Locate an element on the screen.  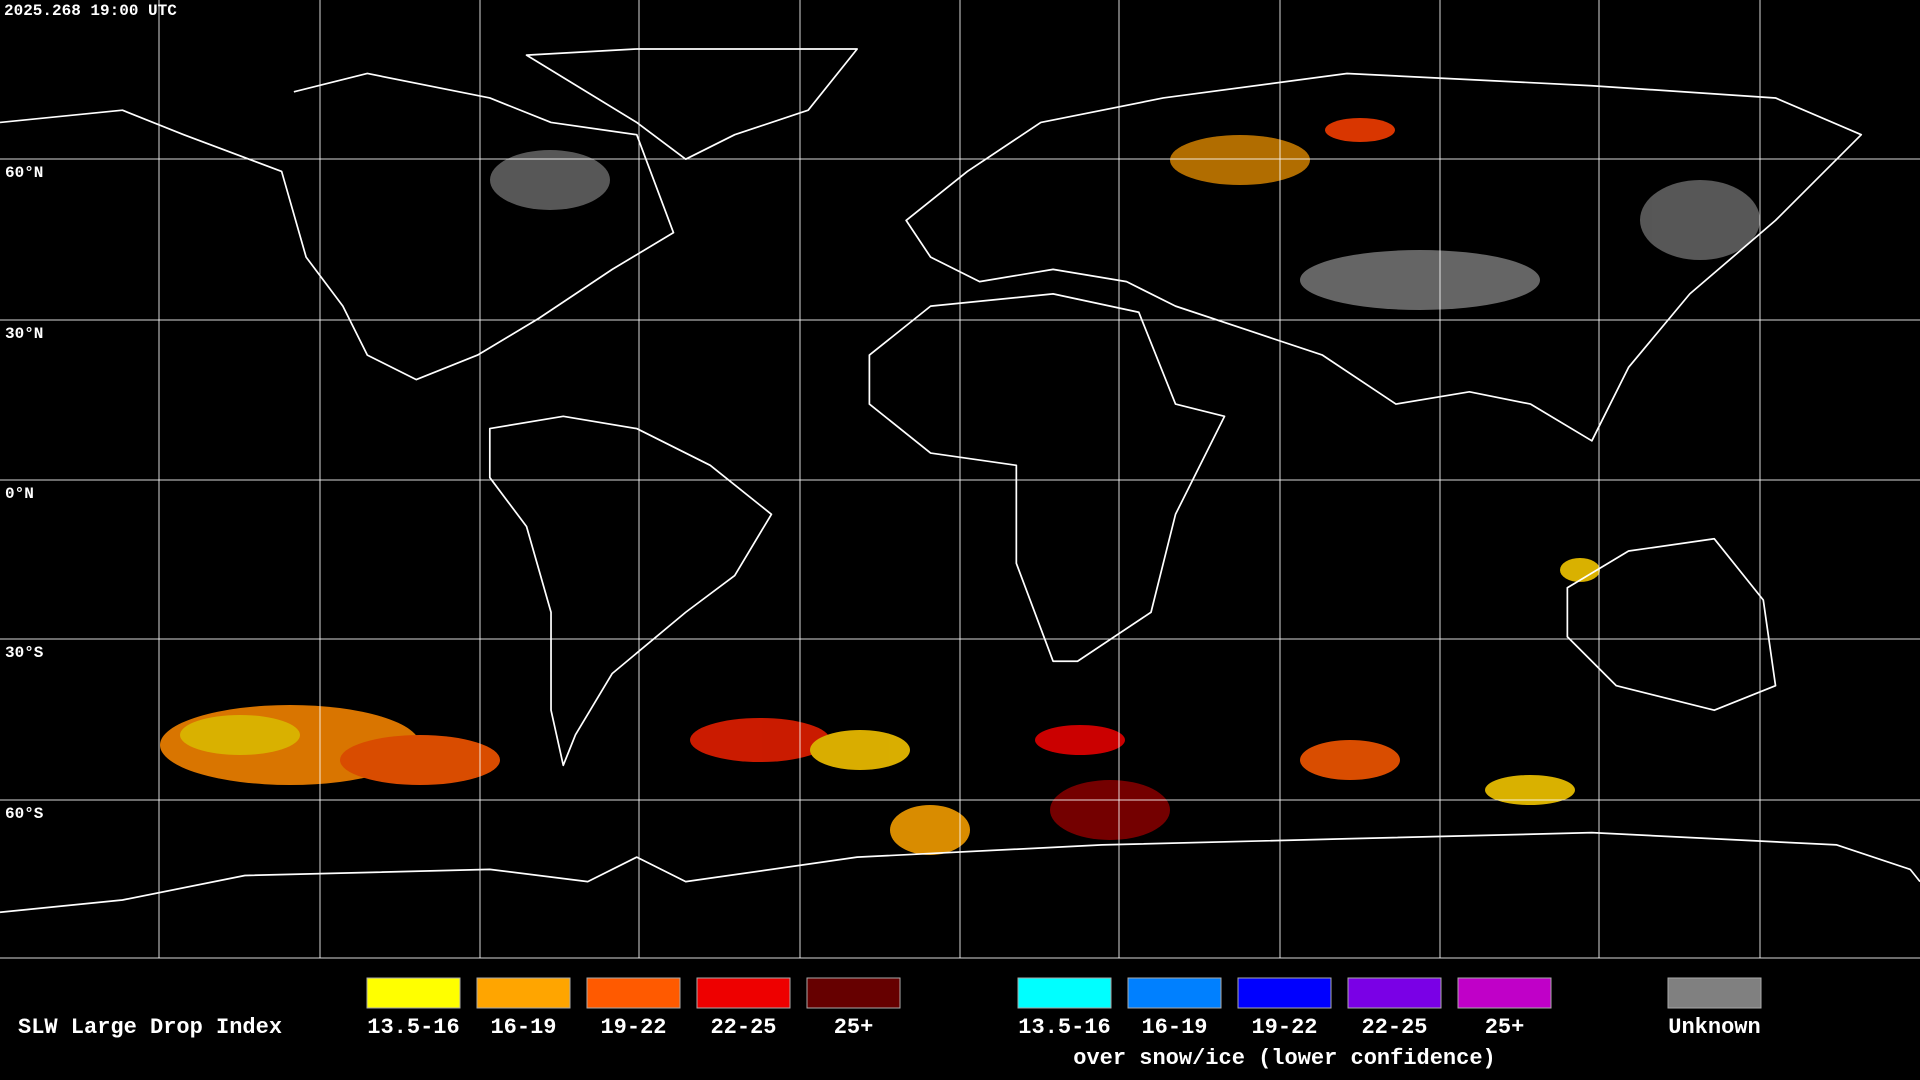
latitude-label: 30°S is located at coordinates (24, 653).